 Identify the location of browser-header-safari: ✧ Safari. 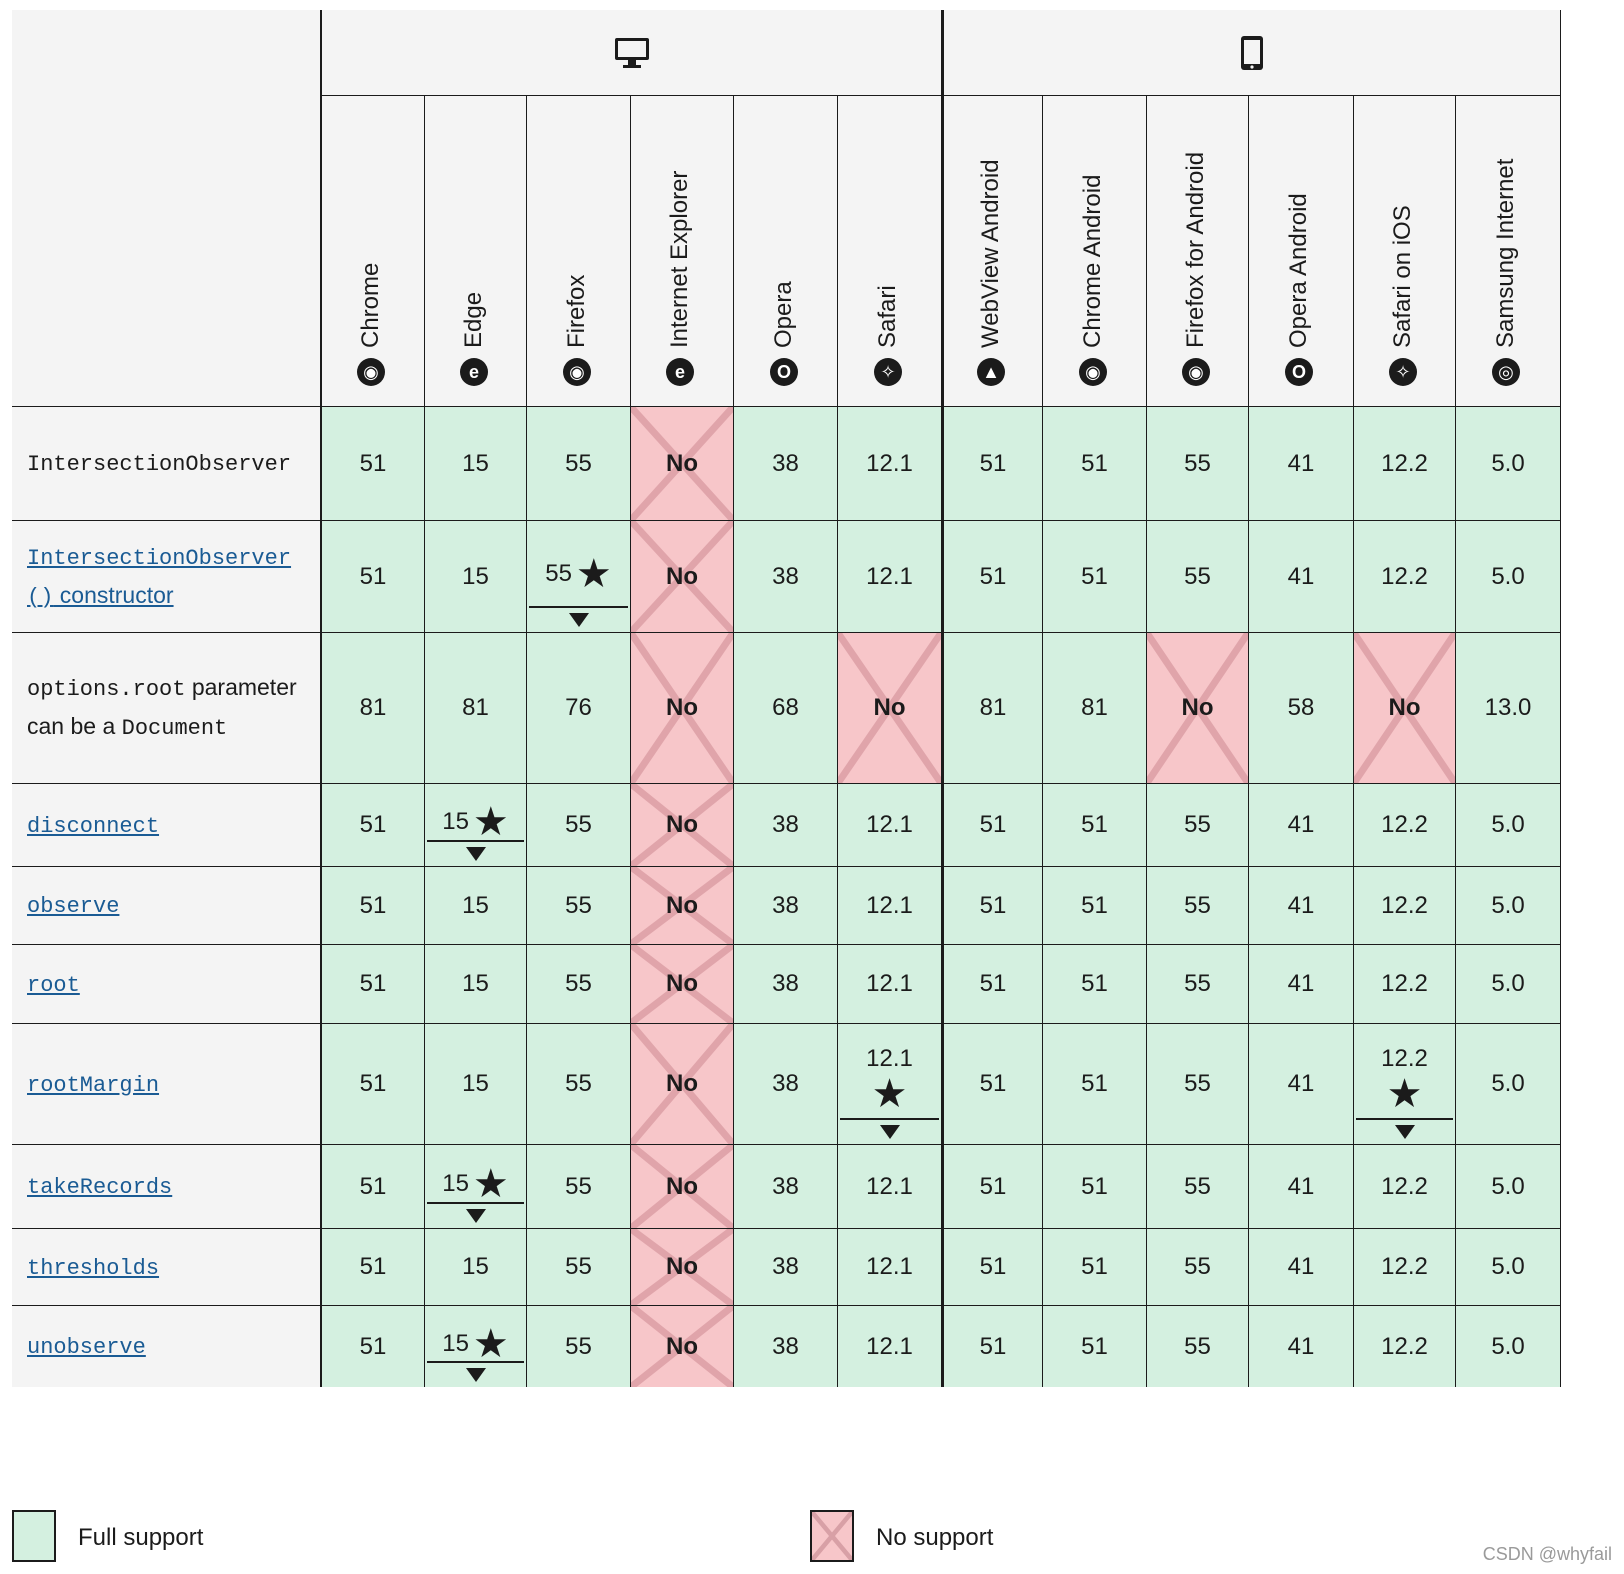
(889, 251).